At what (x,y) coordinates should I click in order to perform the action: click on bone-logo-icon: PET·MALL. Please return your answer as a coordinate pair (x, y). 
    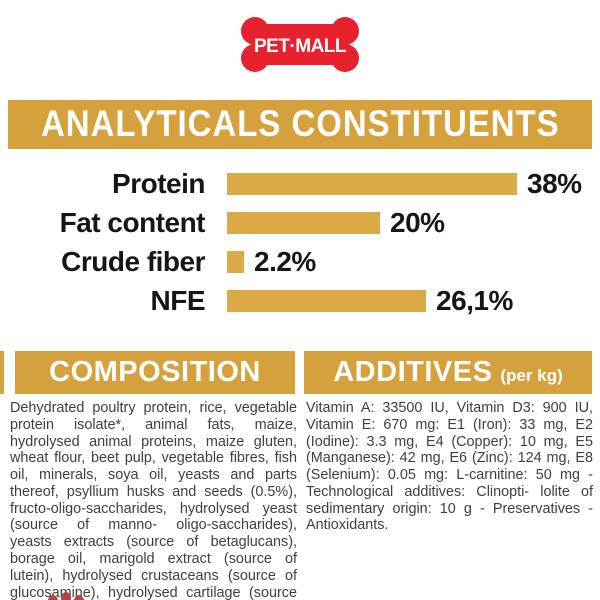
    Looking at the image, I should click on (300, 44).